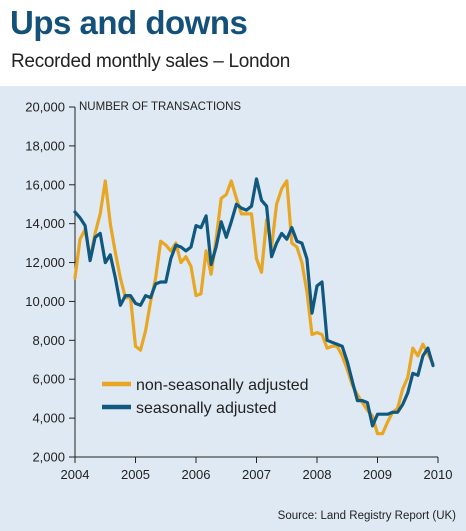  What do you see at coordinates (75, 474) in the screenshot?
I see `x-tick-label: 2004` at bounding box center [75, 474].